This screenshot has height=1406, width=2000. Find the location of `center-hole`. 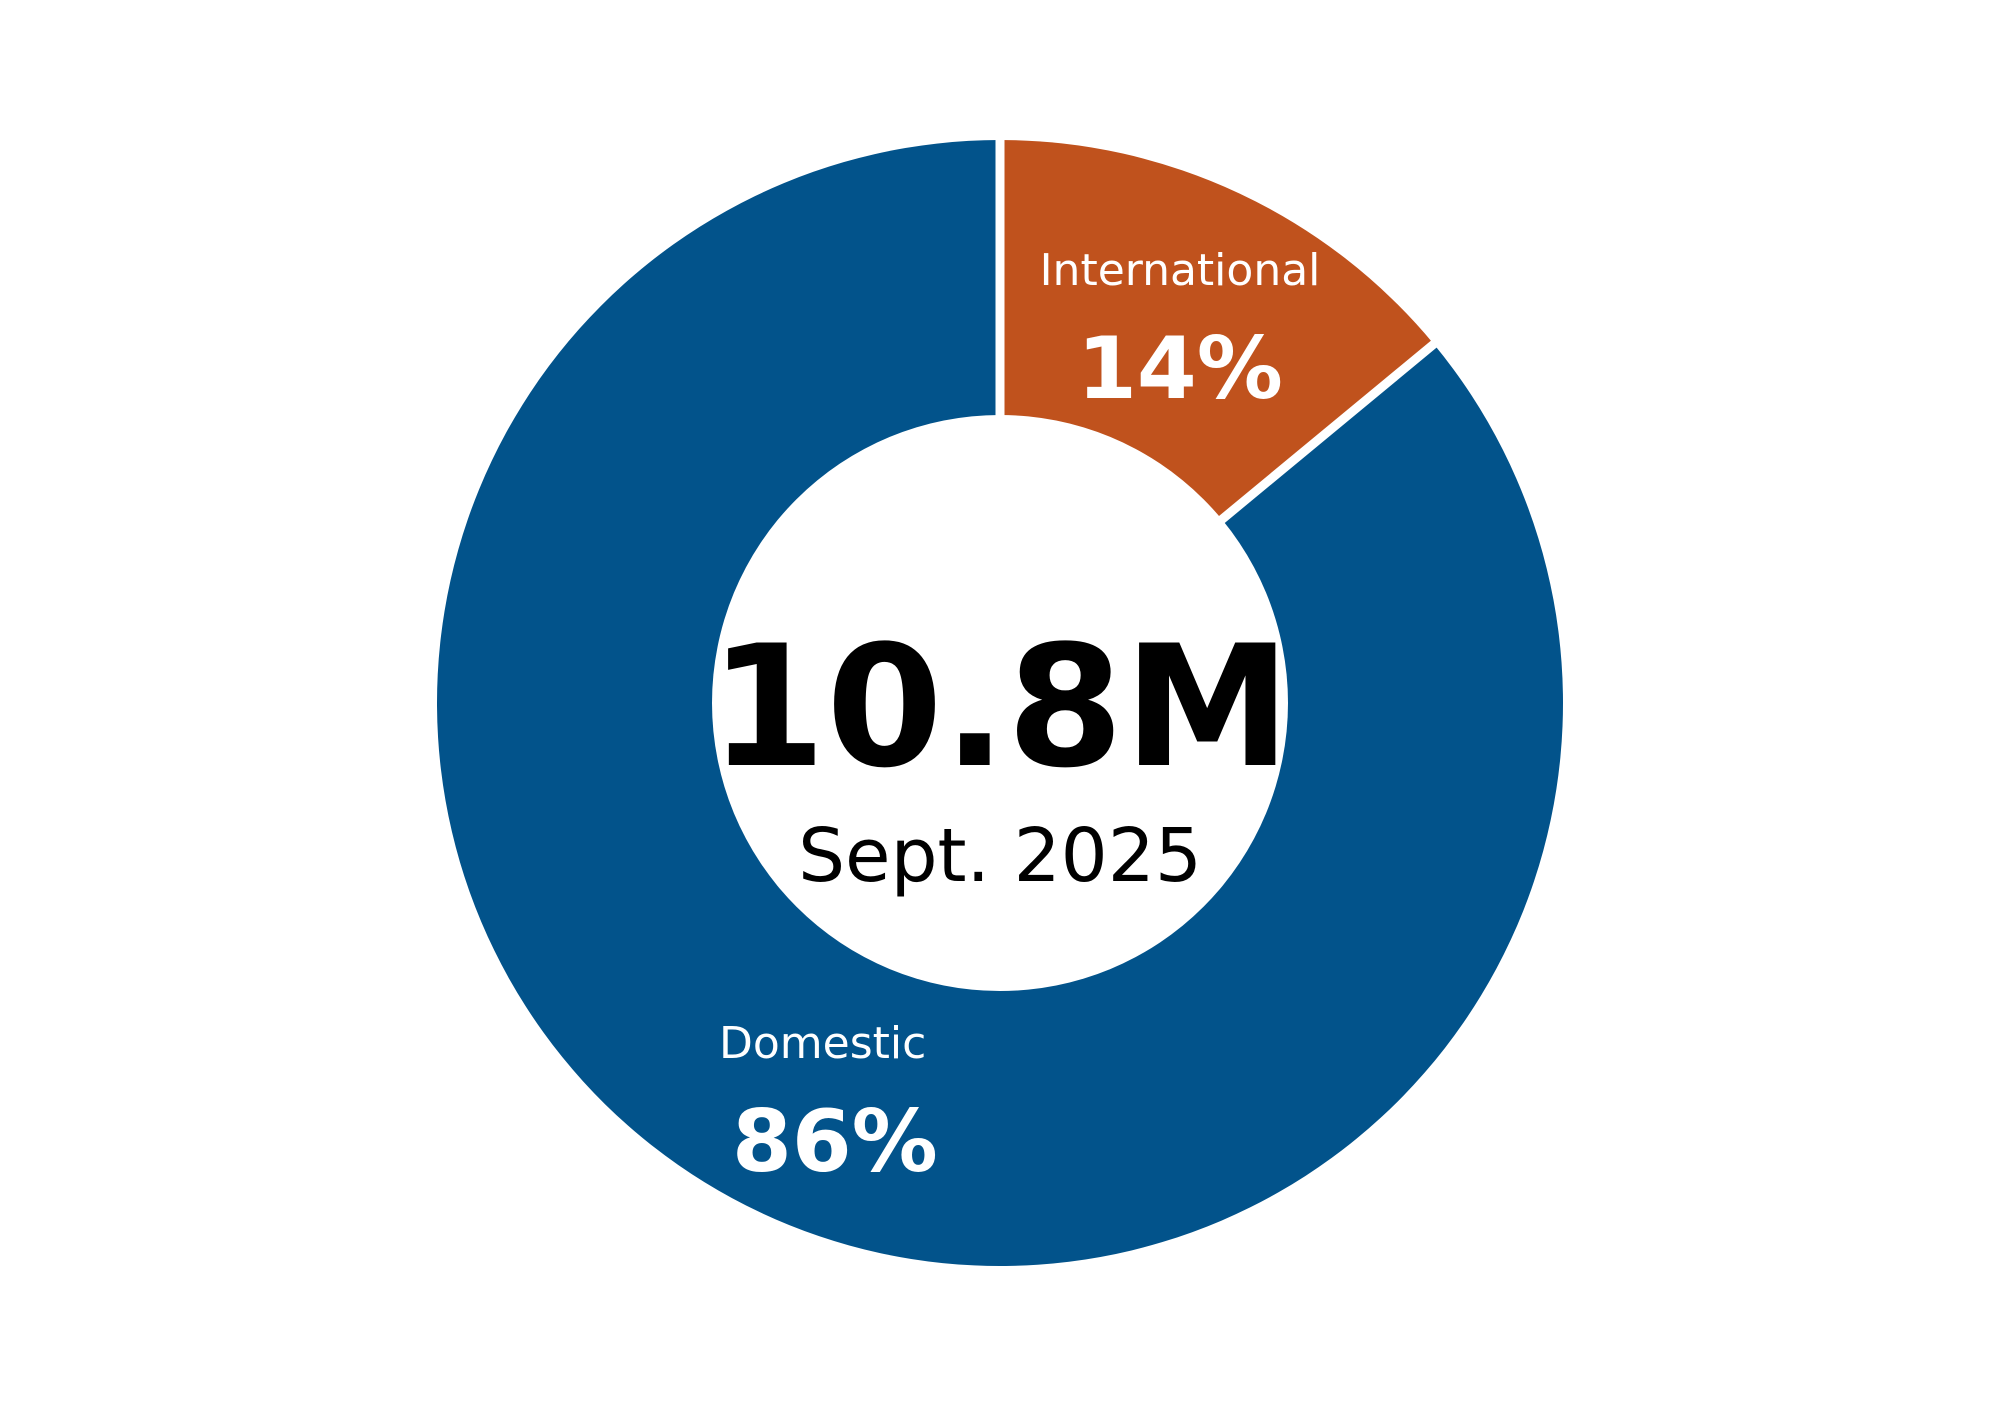

center-hole is located at coordinates (1000, 703).